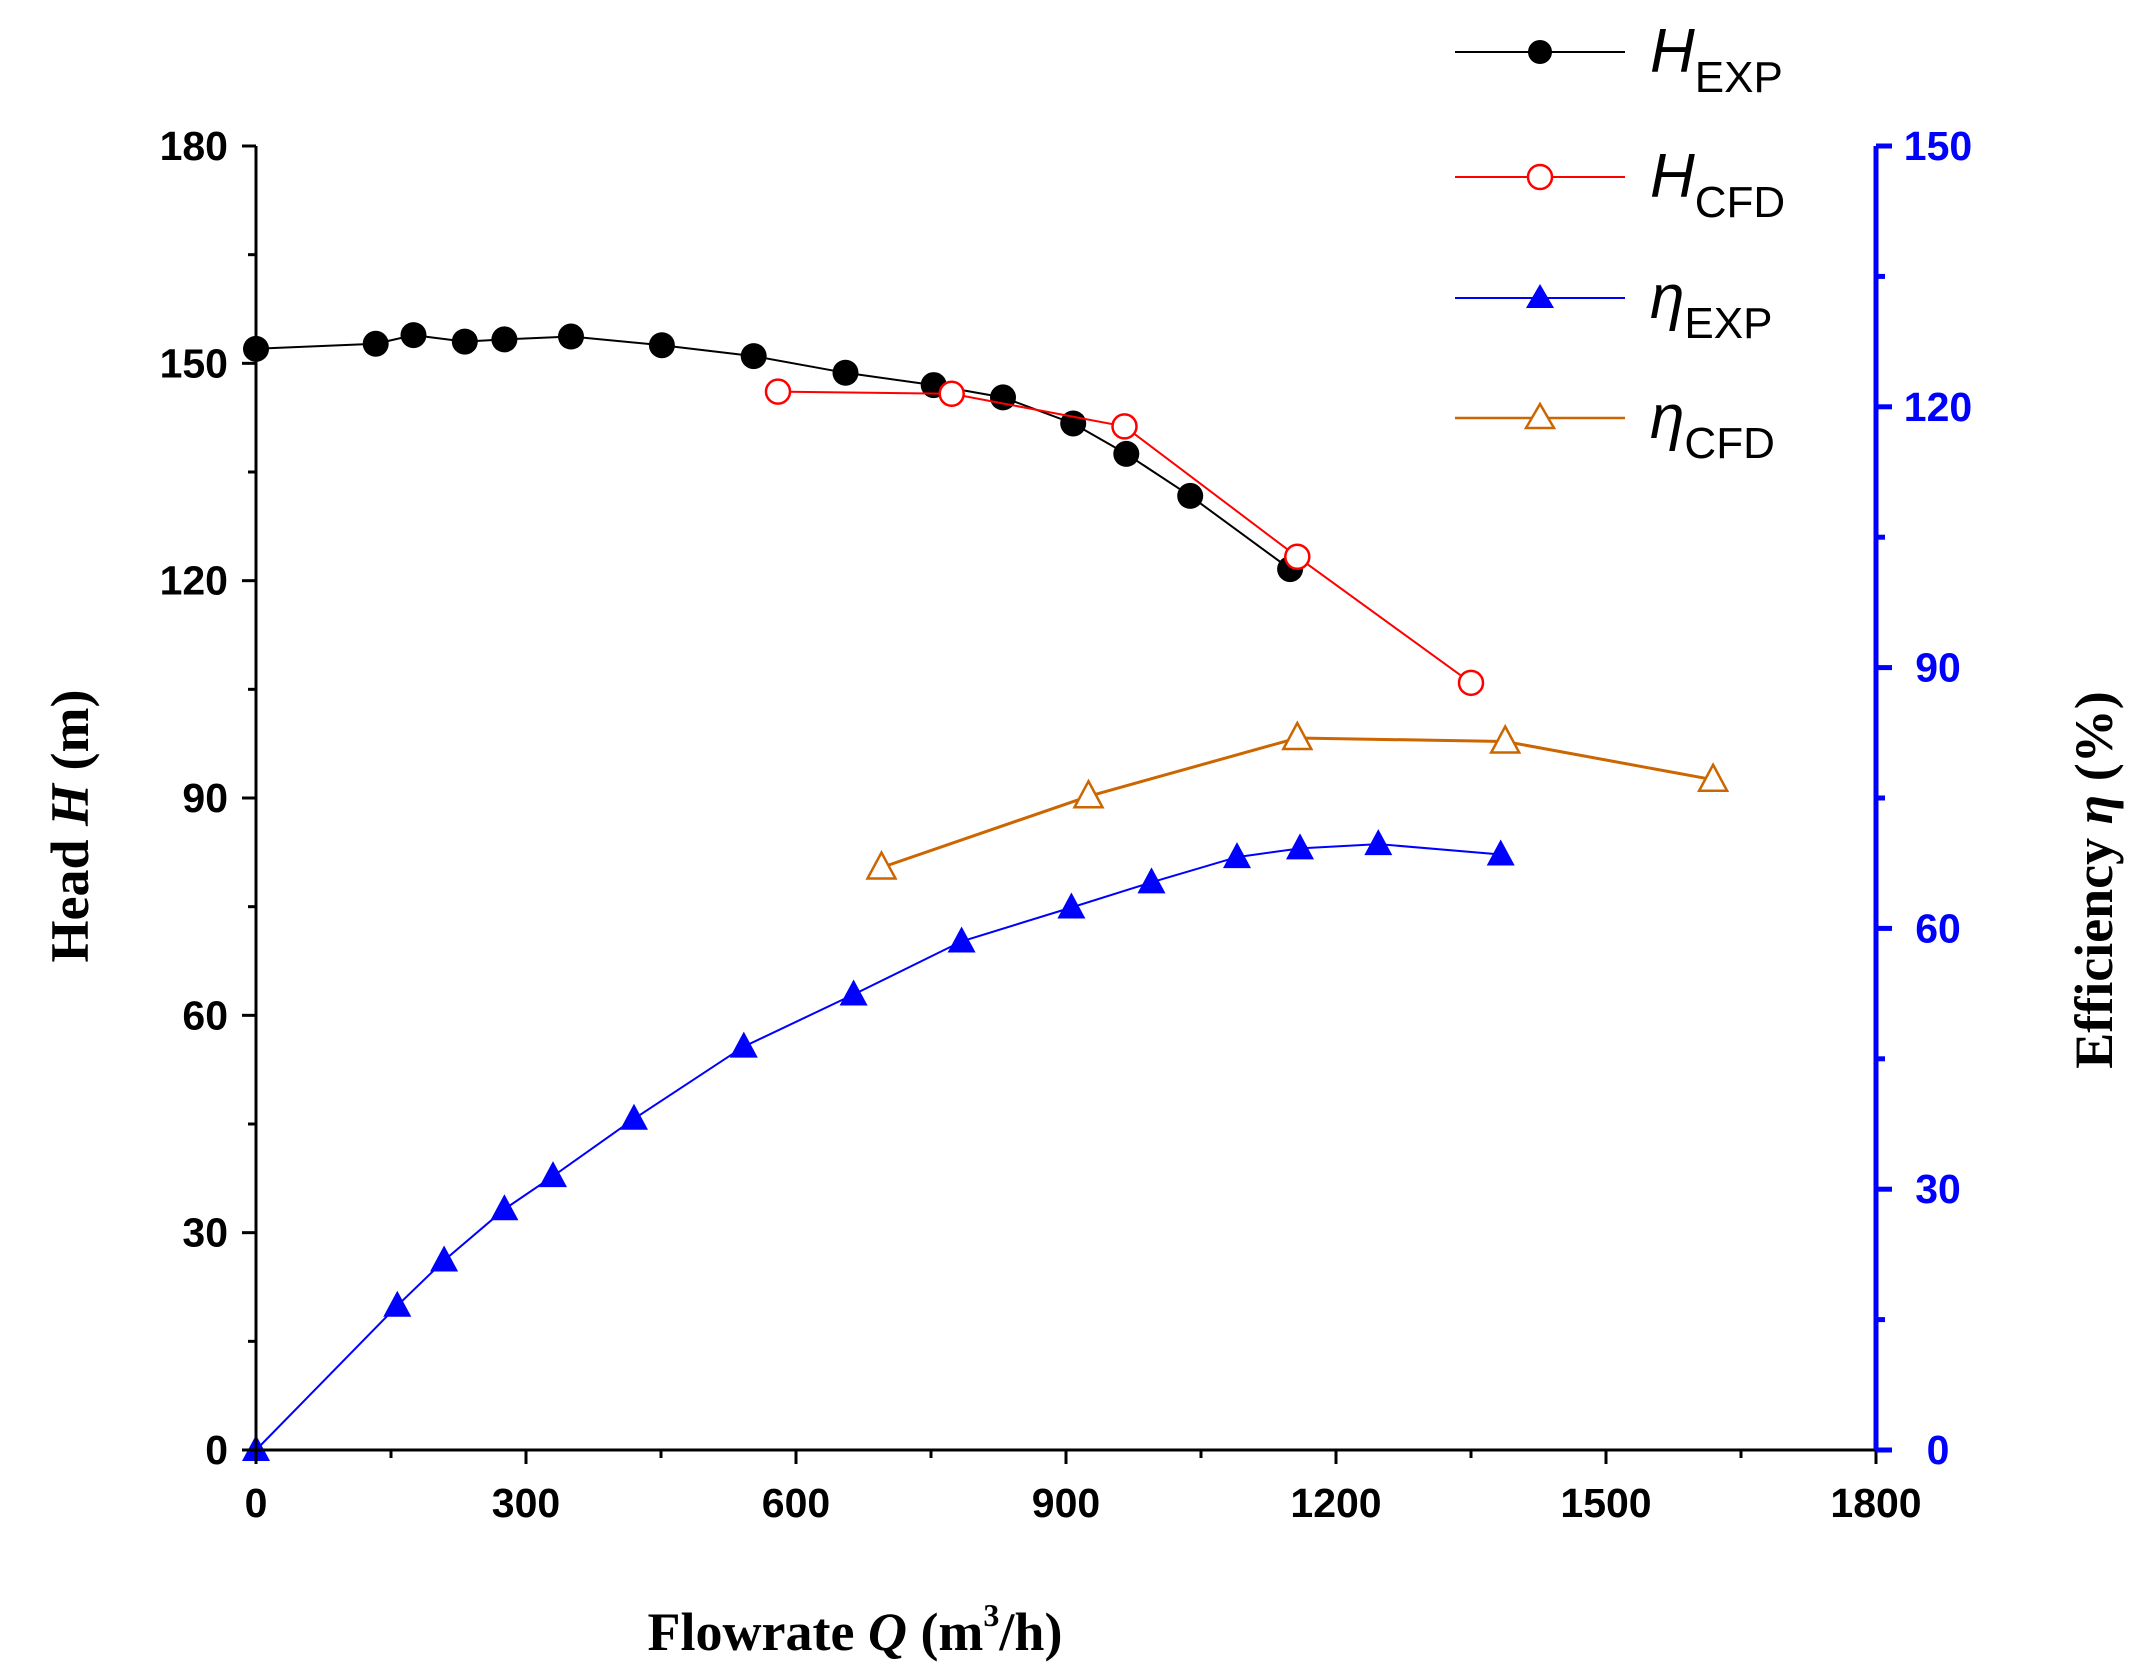  Describe the element at coordinates (1619, 59) in the screenshot. I see `legend-item-h-exp: HEXP` at that location.